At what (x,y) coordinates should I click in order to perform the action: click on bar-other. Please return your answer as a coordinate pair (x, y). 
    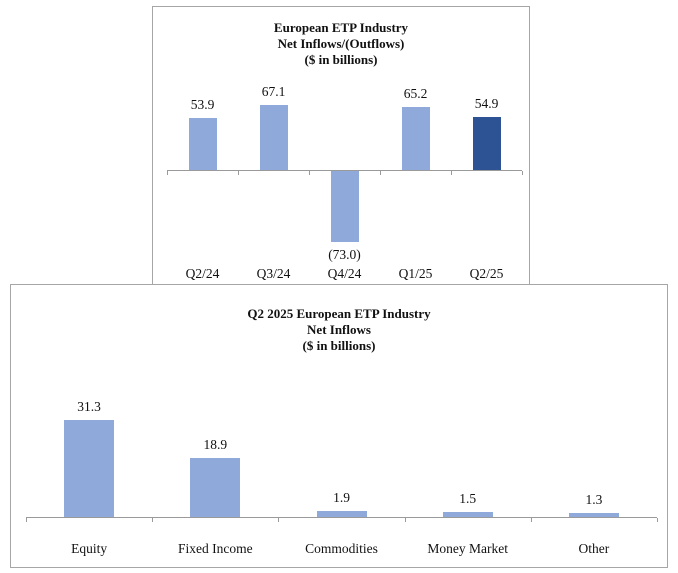
    Looking at the image, I should click on (593, 514).